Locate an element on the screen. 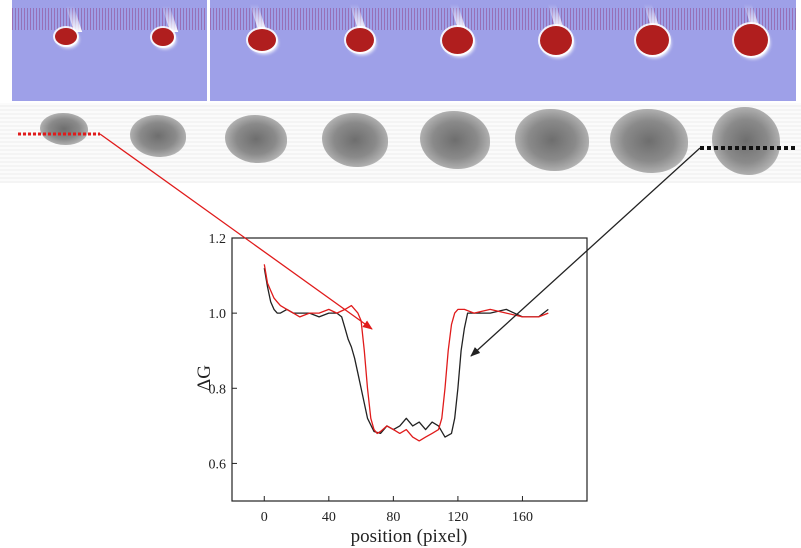  black-profile-line is located at coordinates (406, 352).